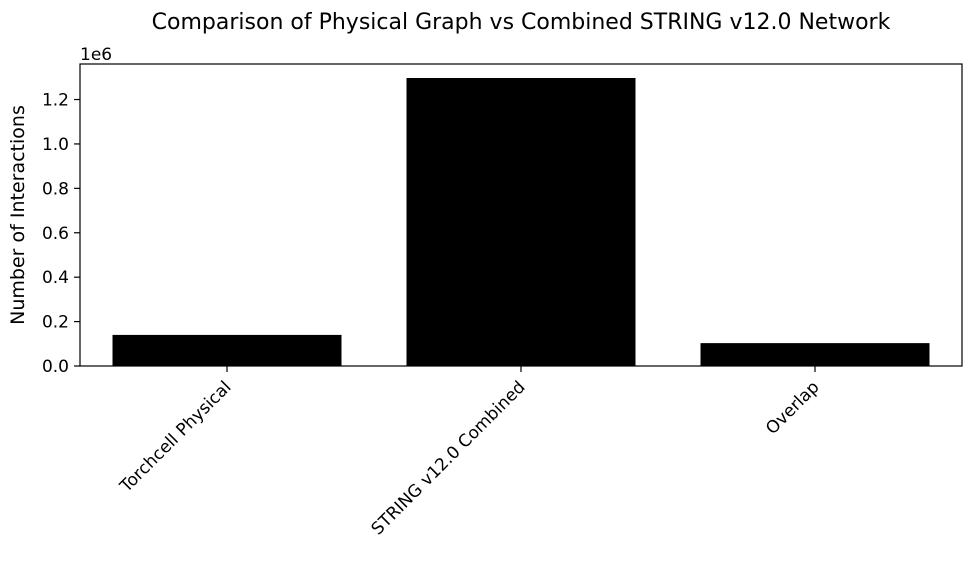 This screenshot has width=971, height=571. What do you see at coordinates (176, 437) in the screenshot?
I see `x-tick-label: Torchcell Physical` at bounding box center [176, 437].